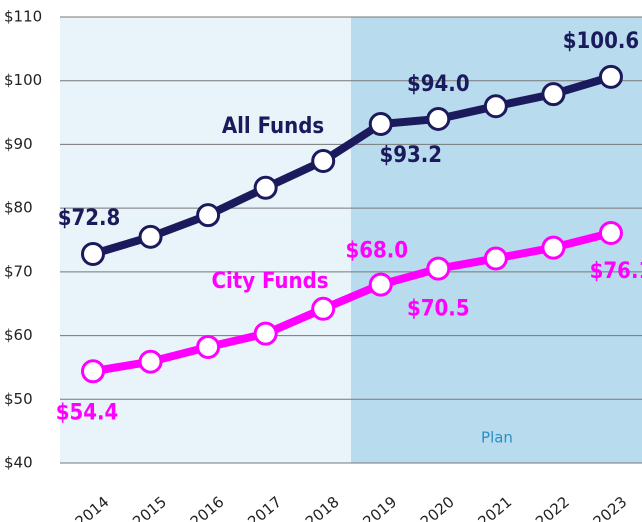 The height and width of the screenshot is (522, 642). I want to click on data-label: $54.4, so click(87, 412).